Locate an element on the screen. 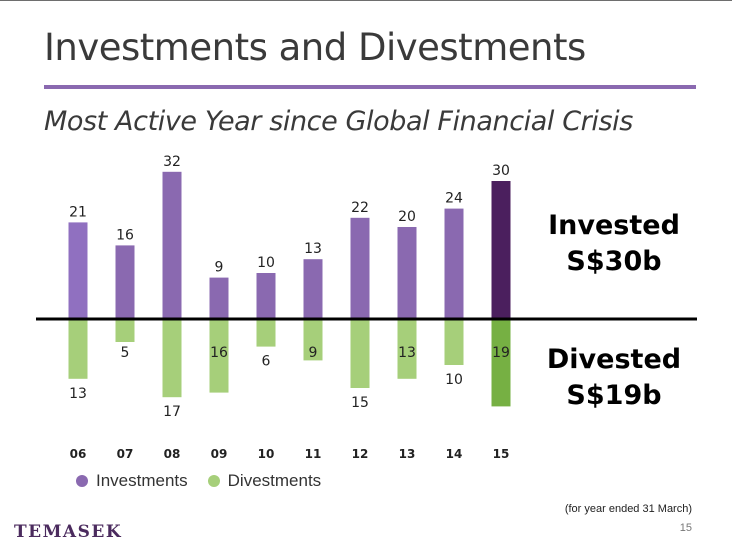  page-title: Investments and Divestments is located at coordinates (315, 47).